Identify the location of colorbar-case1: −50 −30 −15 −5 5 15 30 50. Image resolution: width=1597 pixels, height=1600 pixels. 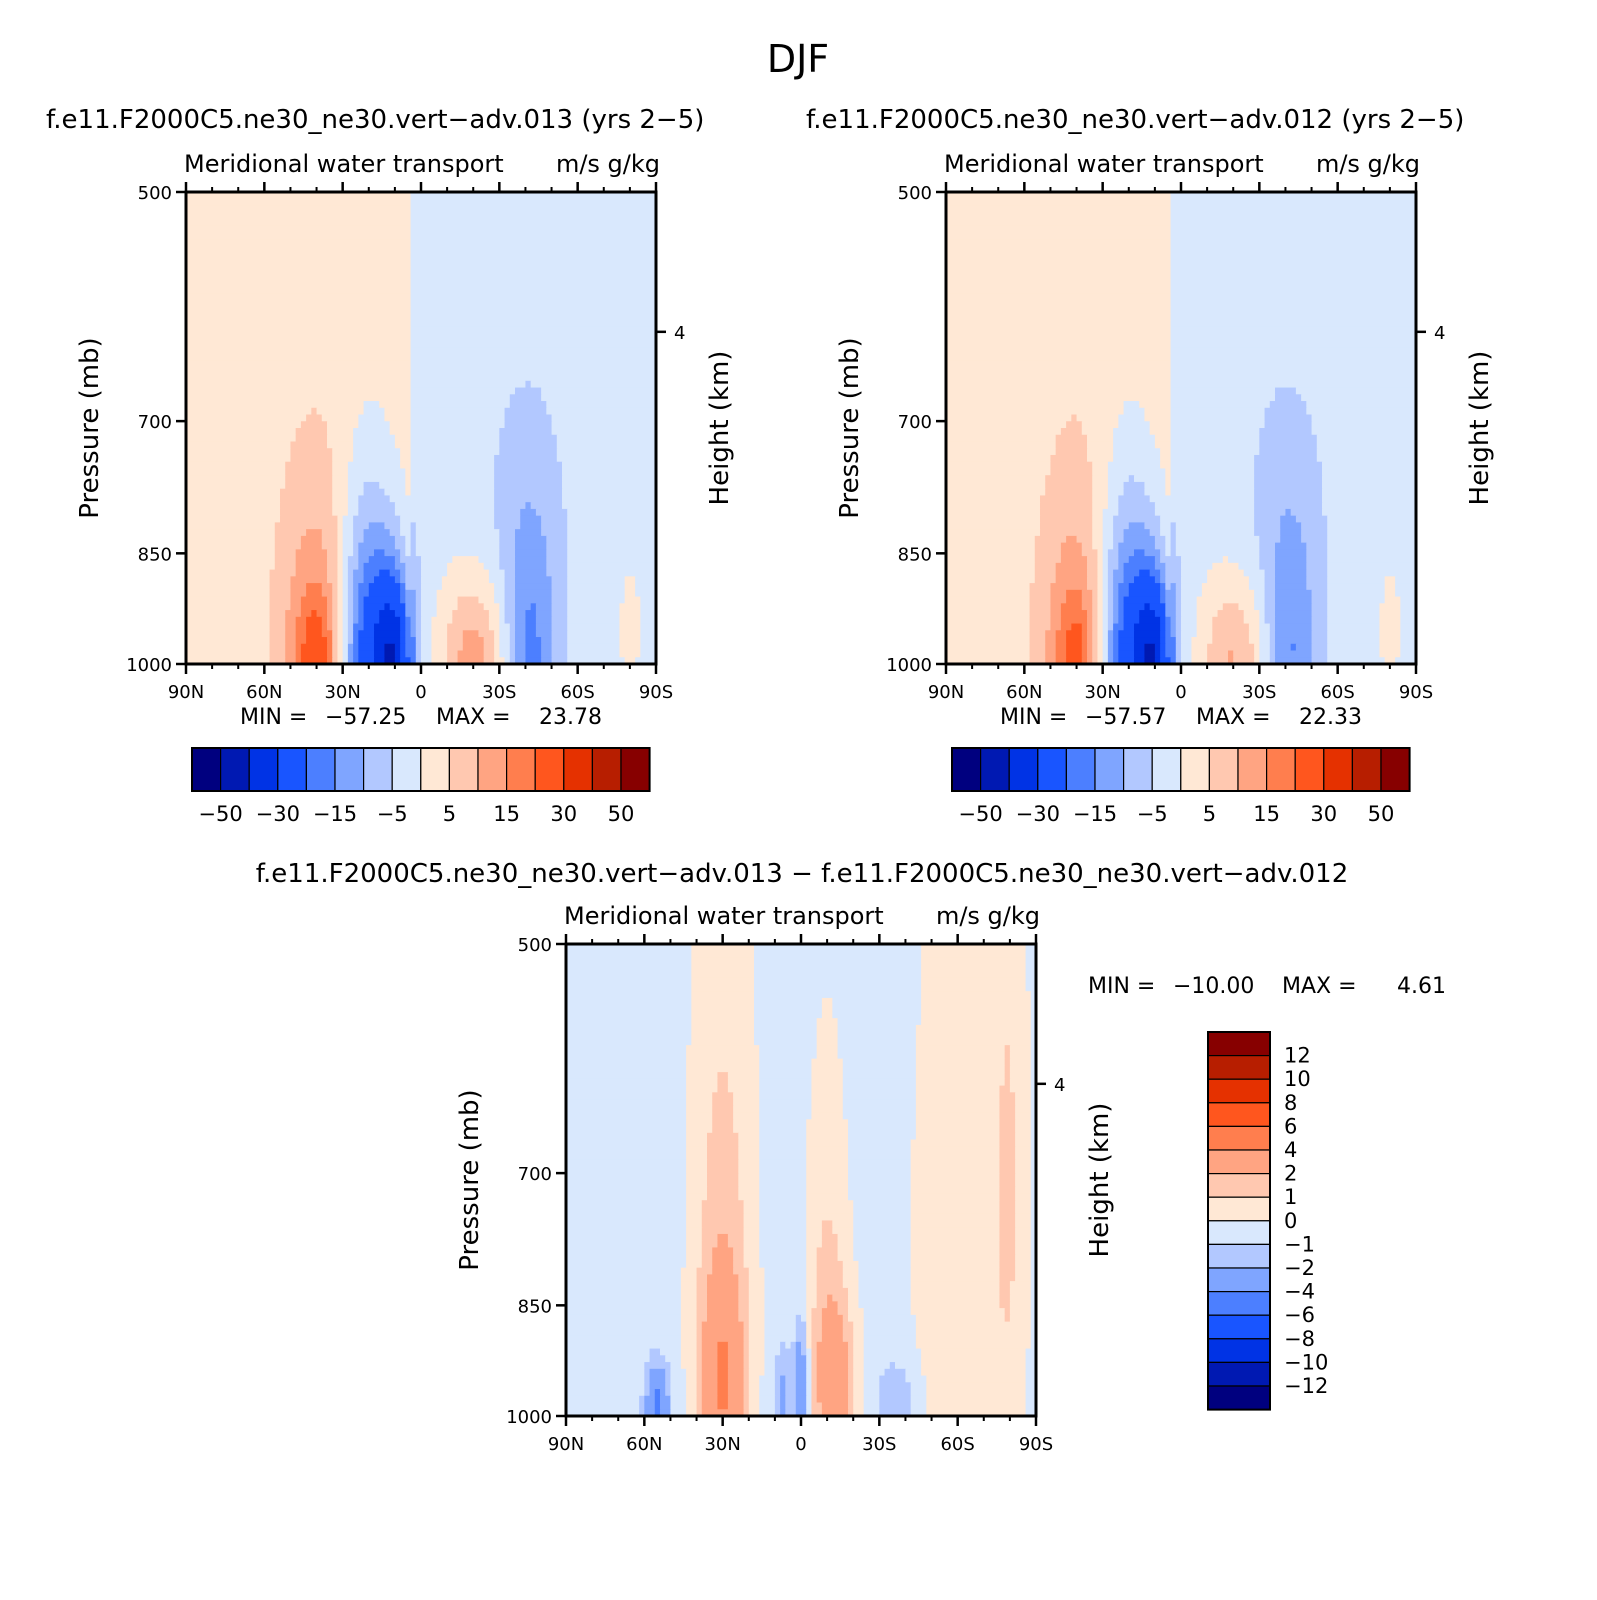
(421, 786).